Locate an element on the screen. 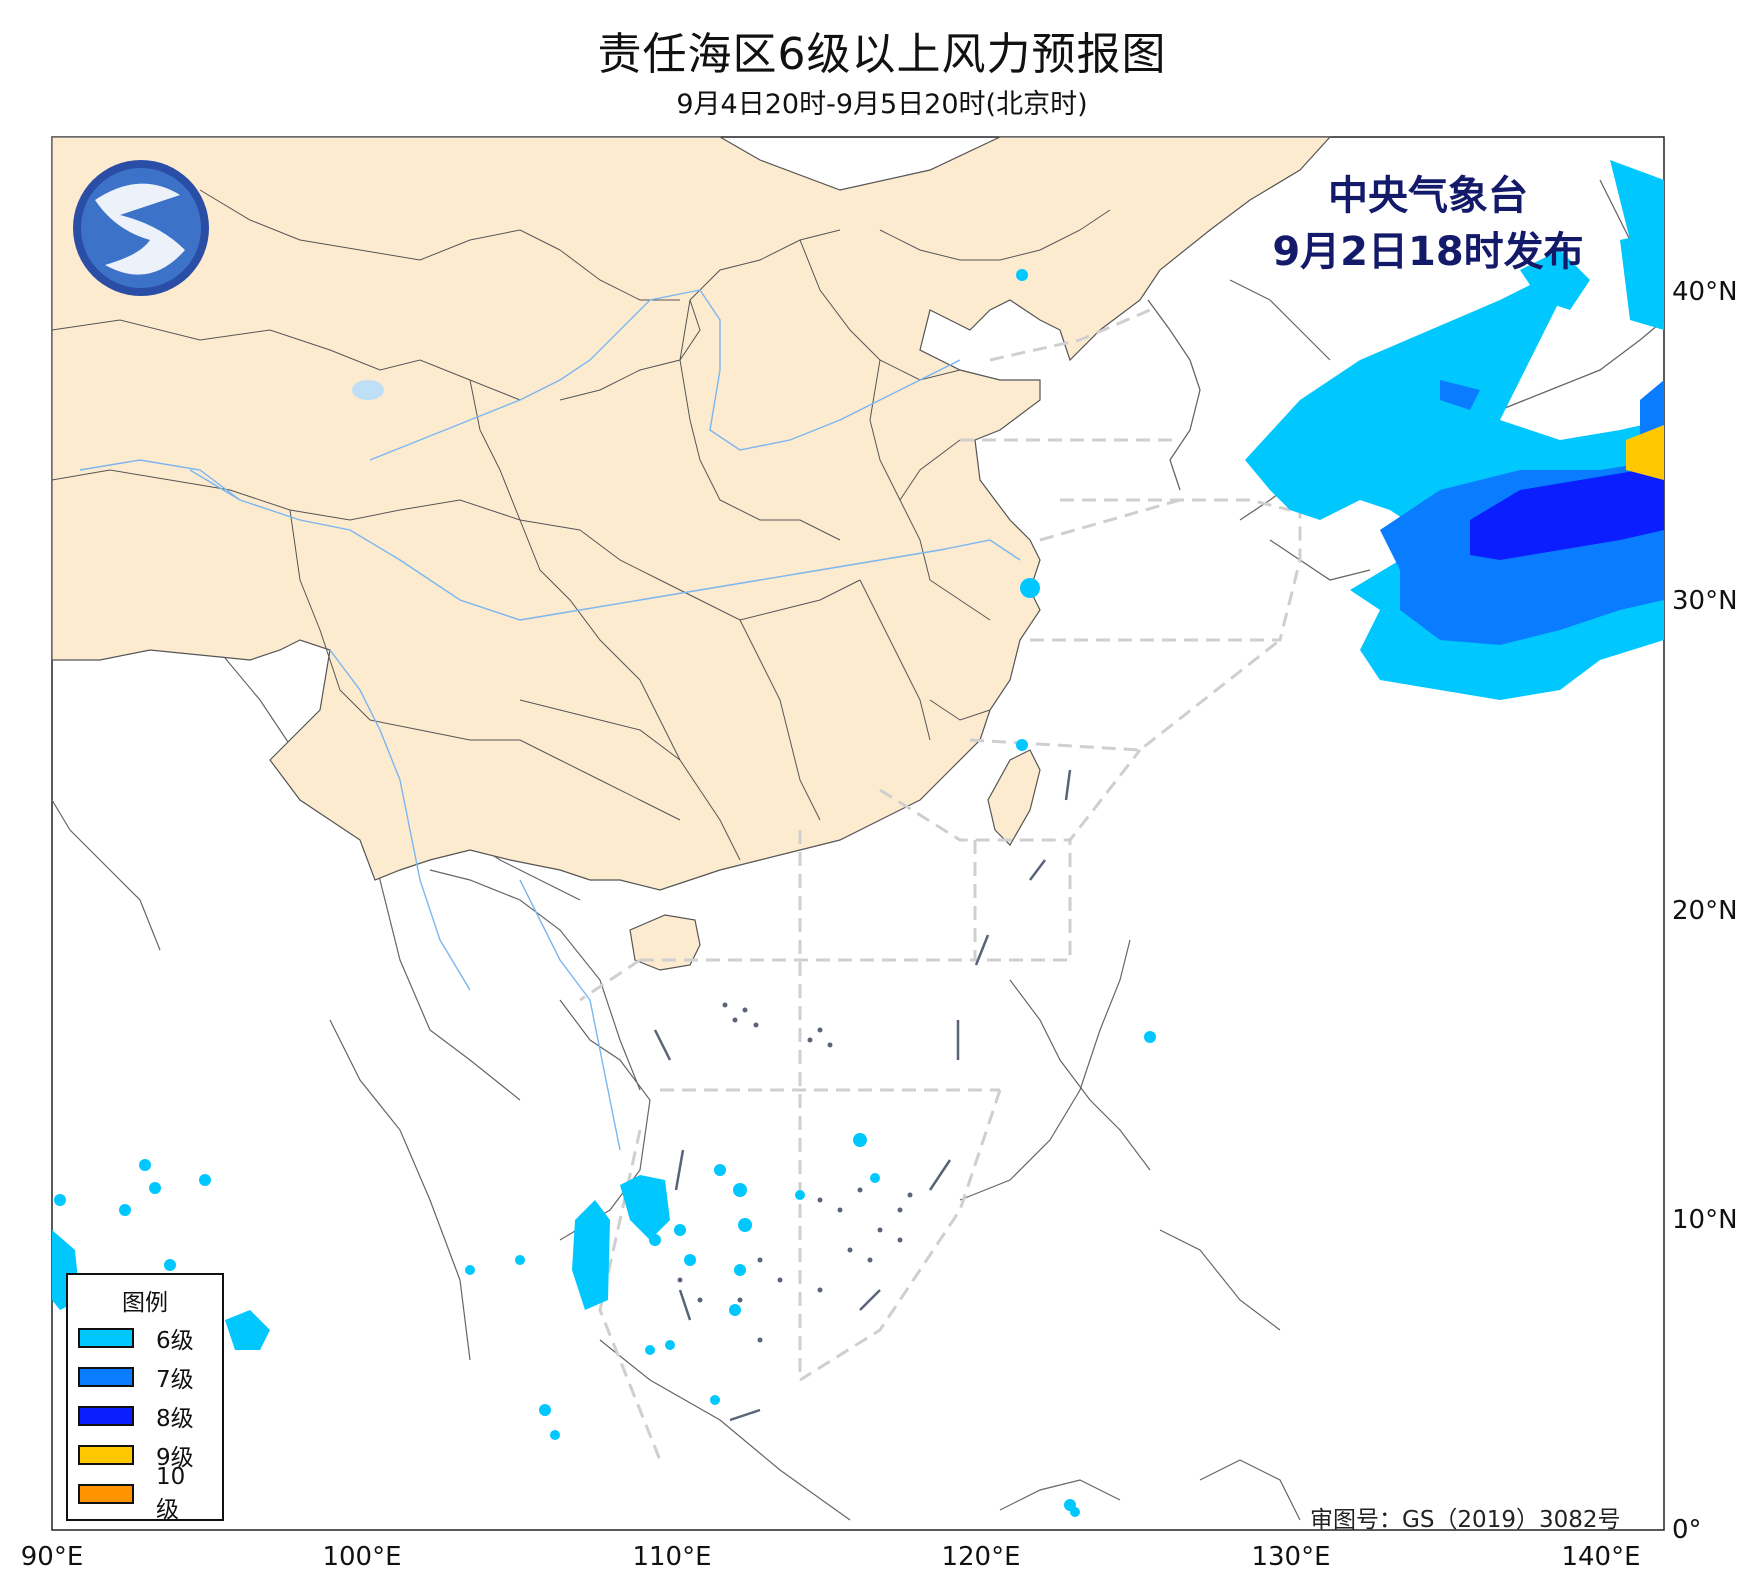 This screenshot has width=1764, height=1589. cma-logo is located at coordinates (141, 228).